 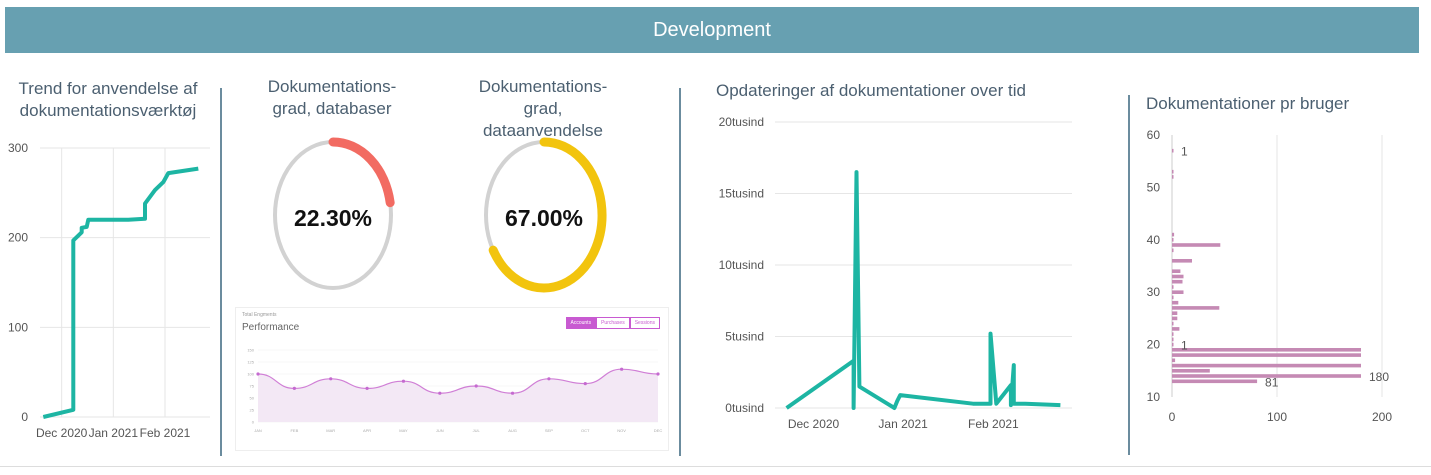 I want to click on users-chart-title: Dokumentationer pr bruger, so click(x=1248, y=103).